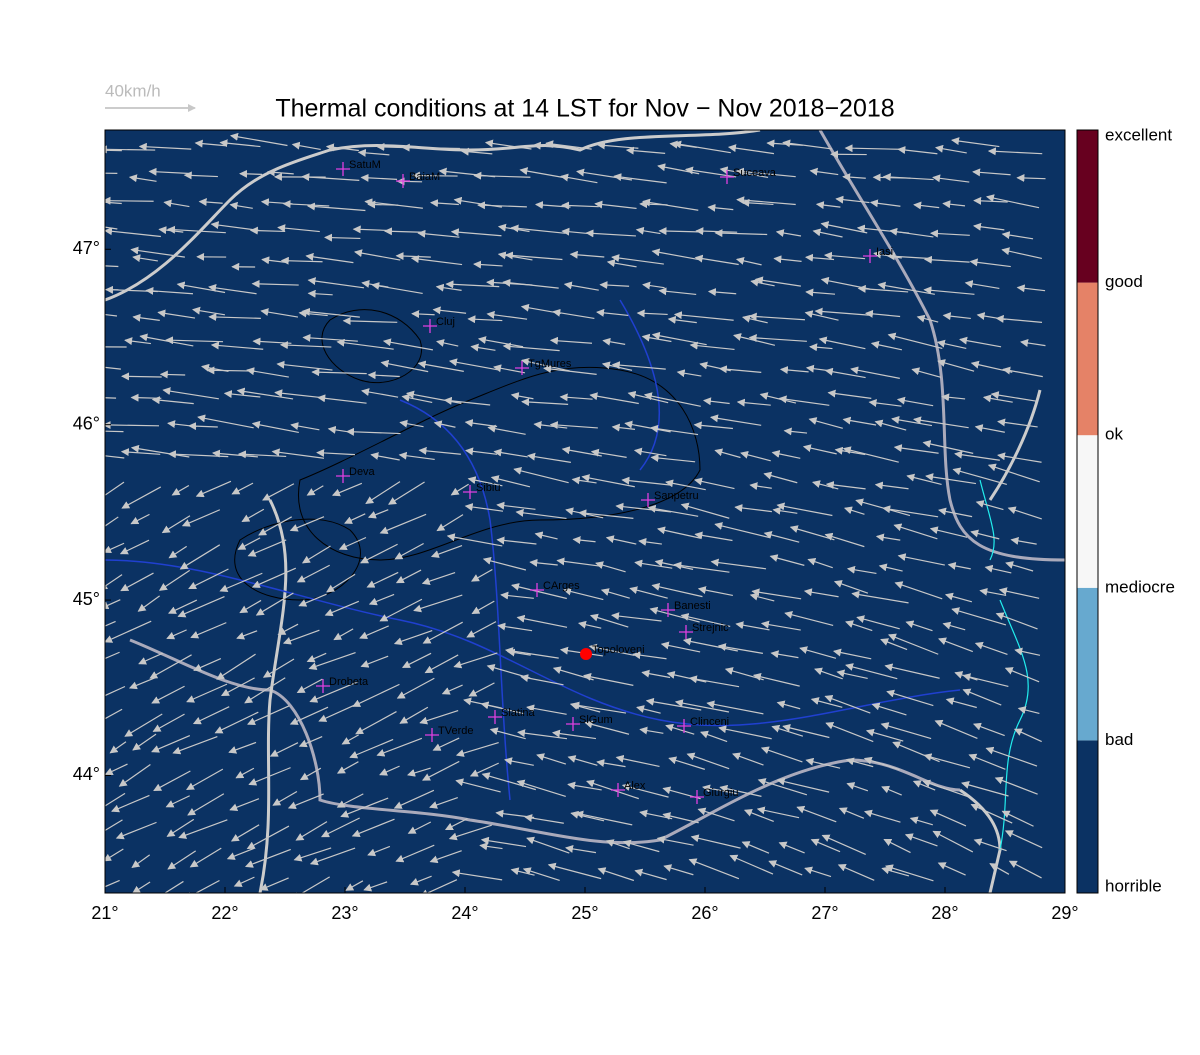  Describe the element at coordinates (424, 177) in the screenshot. I see `city-label: BaiaM` at that location.